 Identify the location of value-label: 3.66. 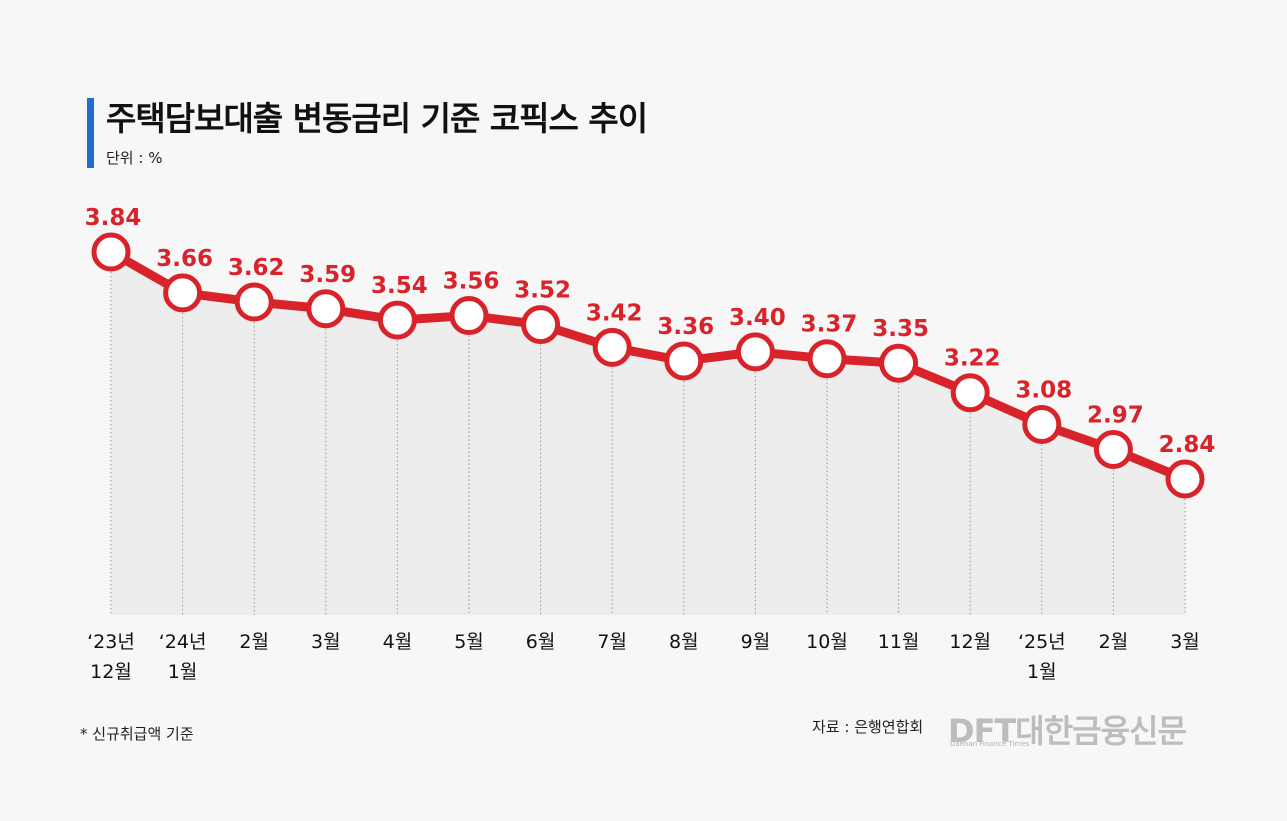
(184, 259).